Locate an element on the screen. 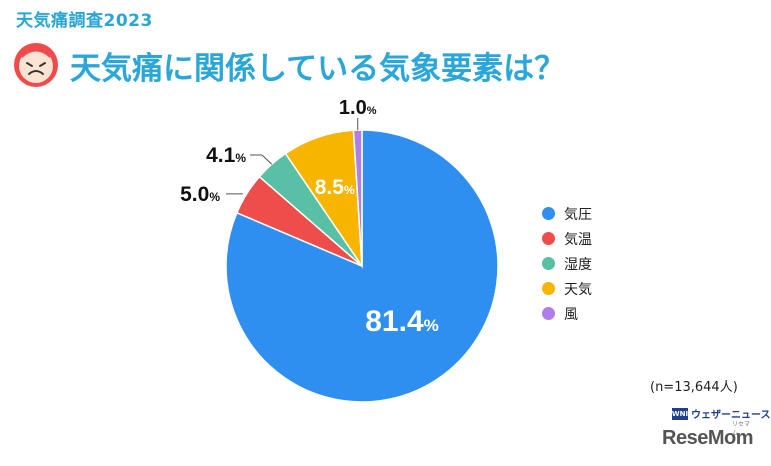  resemom-ruby: リセマム is located at coordinates (741, 429).